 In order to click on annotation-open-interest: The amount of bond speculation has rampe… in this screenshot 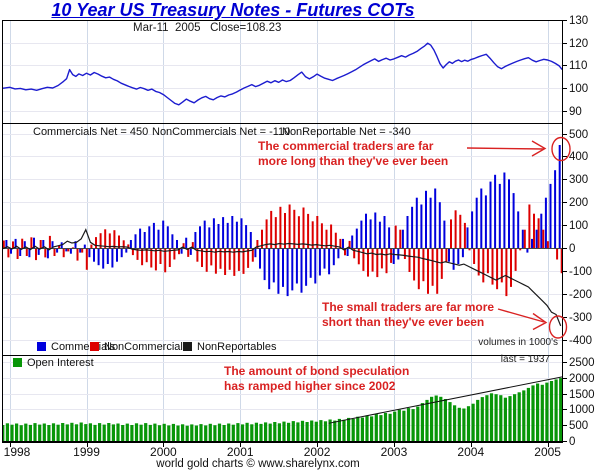, I will do `click(316, 379)`.